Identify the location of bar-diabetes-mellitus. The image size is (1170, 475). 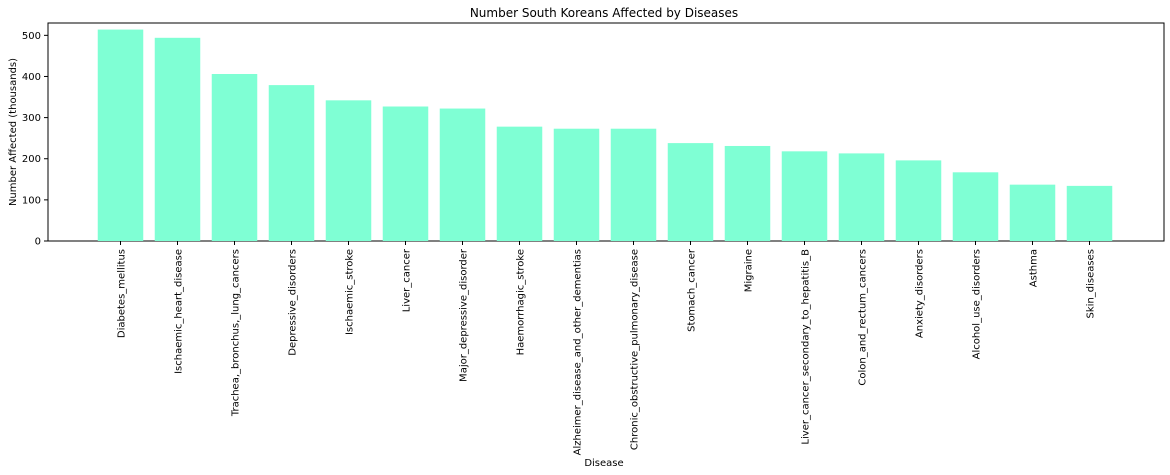
(120, 135).